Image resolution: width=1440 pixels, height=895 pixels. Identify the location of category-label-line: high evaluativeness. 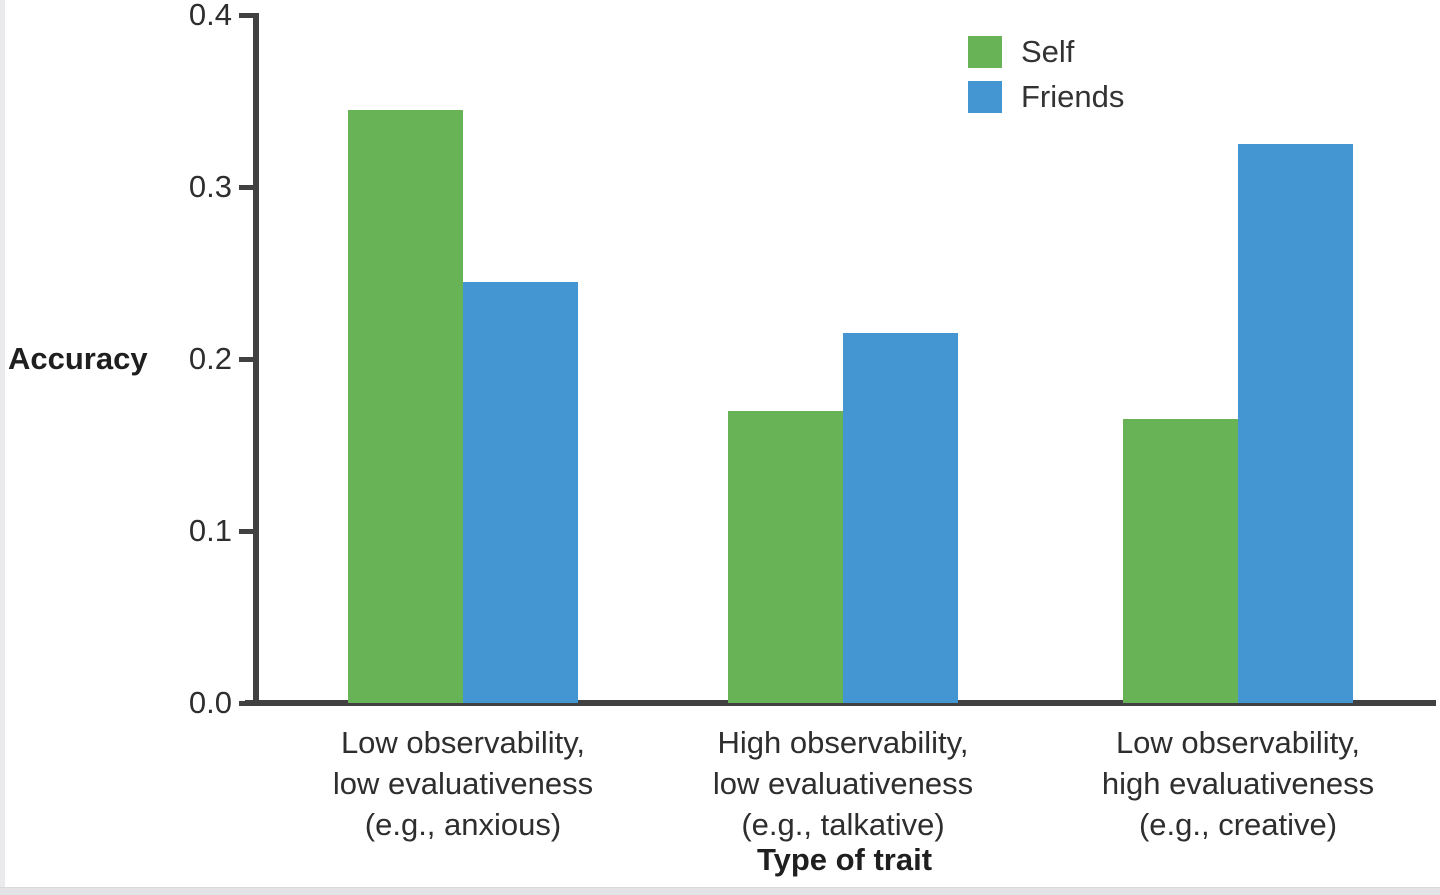
(1238, 783).